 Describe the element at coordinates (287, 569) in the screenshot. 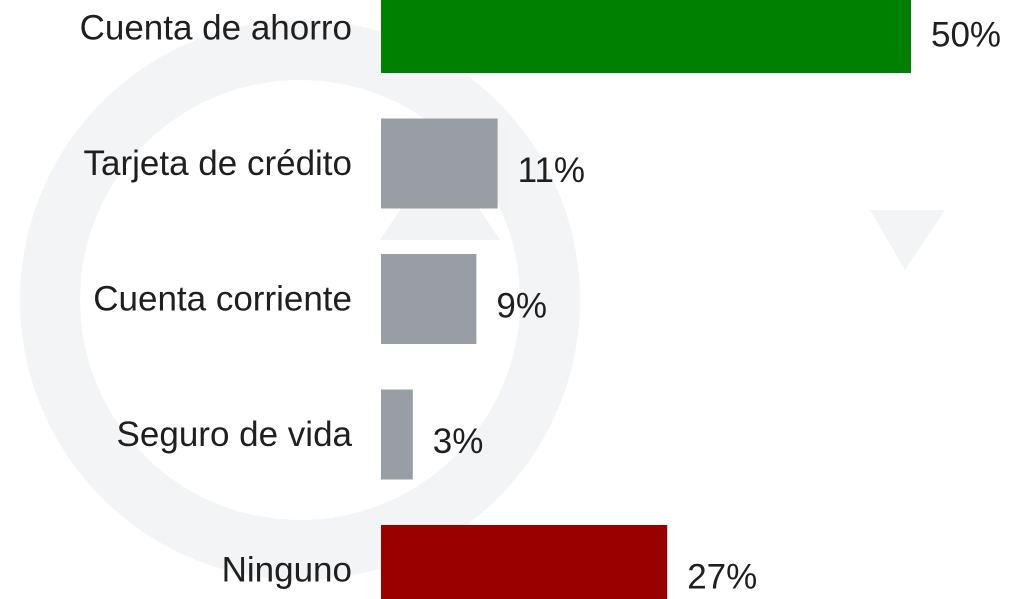

I see `category-label: Ninguno` at that location.